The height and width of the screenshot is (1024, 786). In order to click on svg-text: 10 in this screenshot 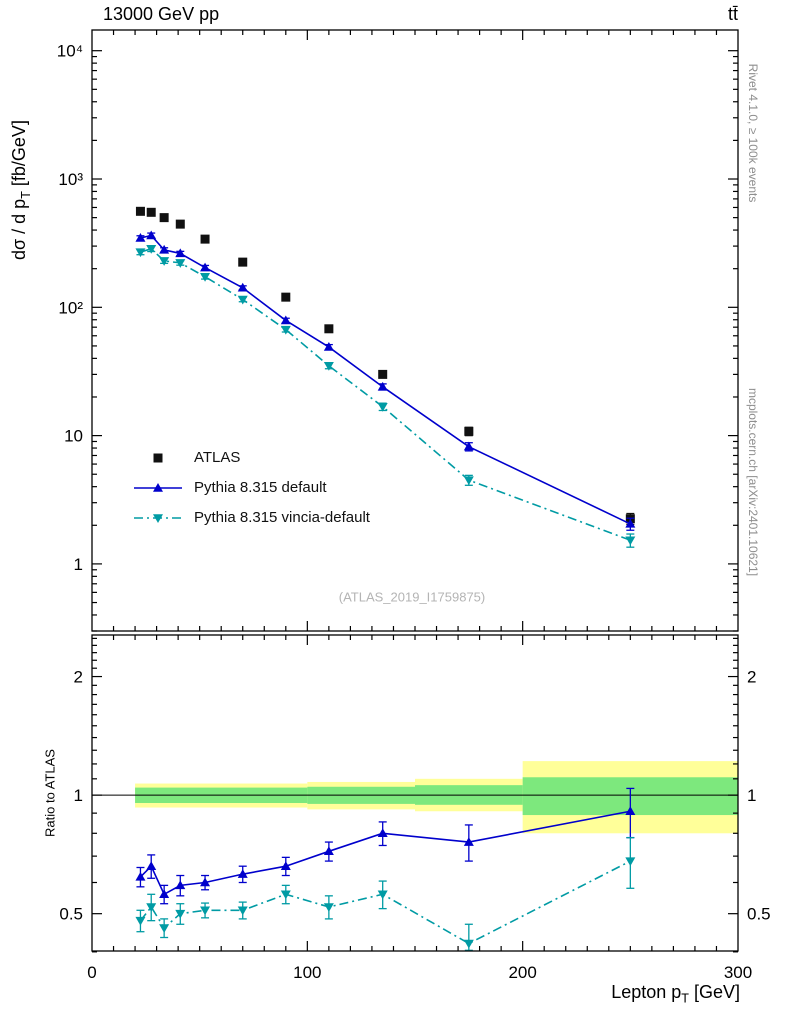, I will do `click(73, 436)`.